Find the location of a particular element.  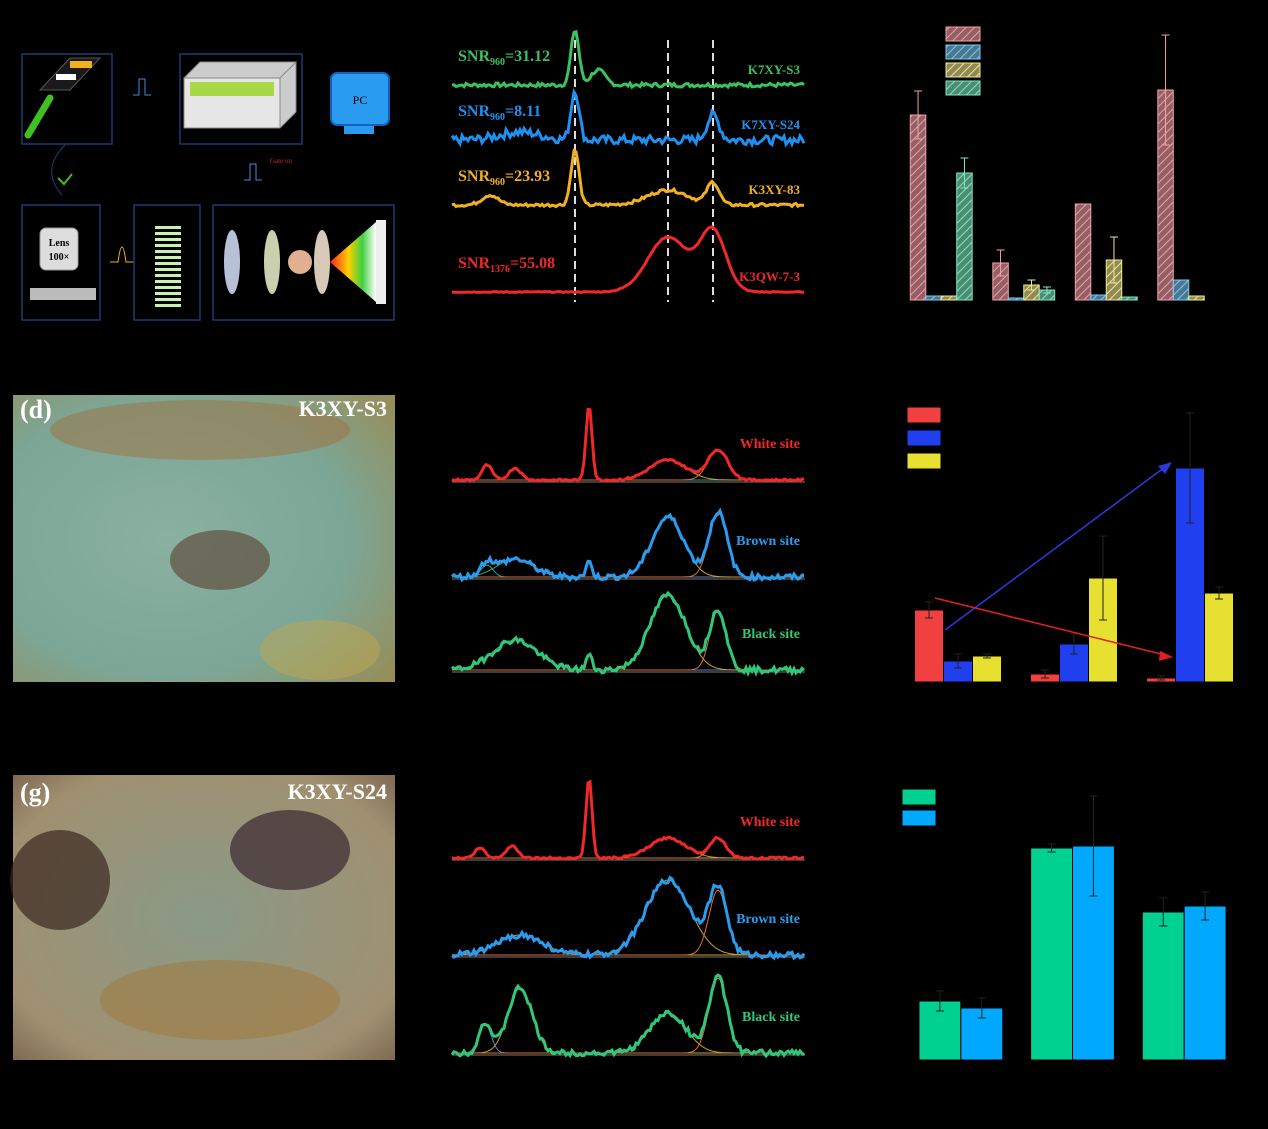

pc-stand is located at coordinates (359, 130).